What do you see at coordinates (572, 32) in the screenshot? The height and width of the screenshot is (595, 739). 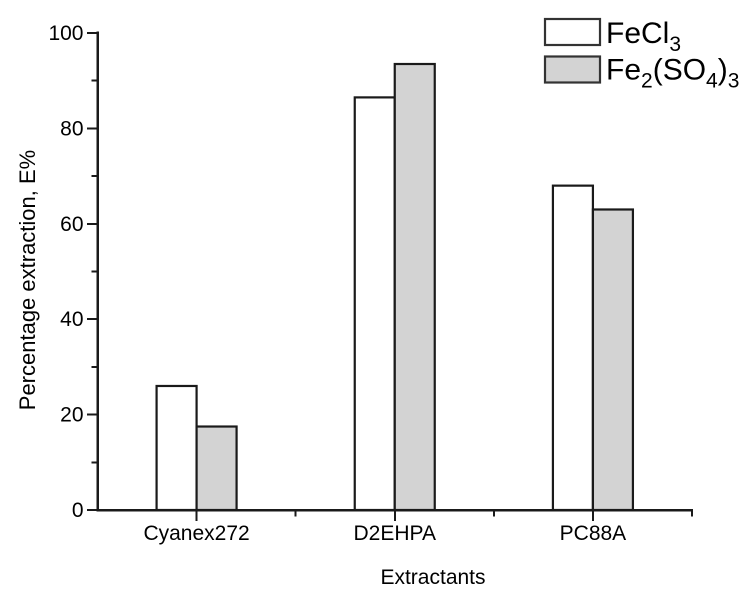 I see `legend-swatch-fecl3` at bounding box center [572, 32].